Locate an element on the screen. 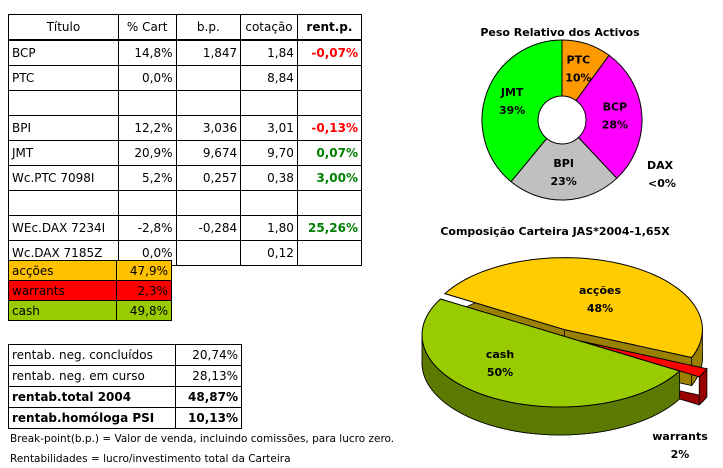  cell: PTC is located at coordinates (63, 78).